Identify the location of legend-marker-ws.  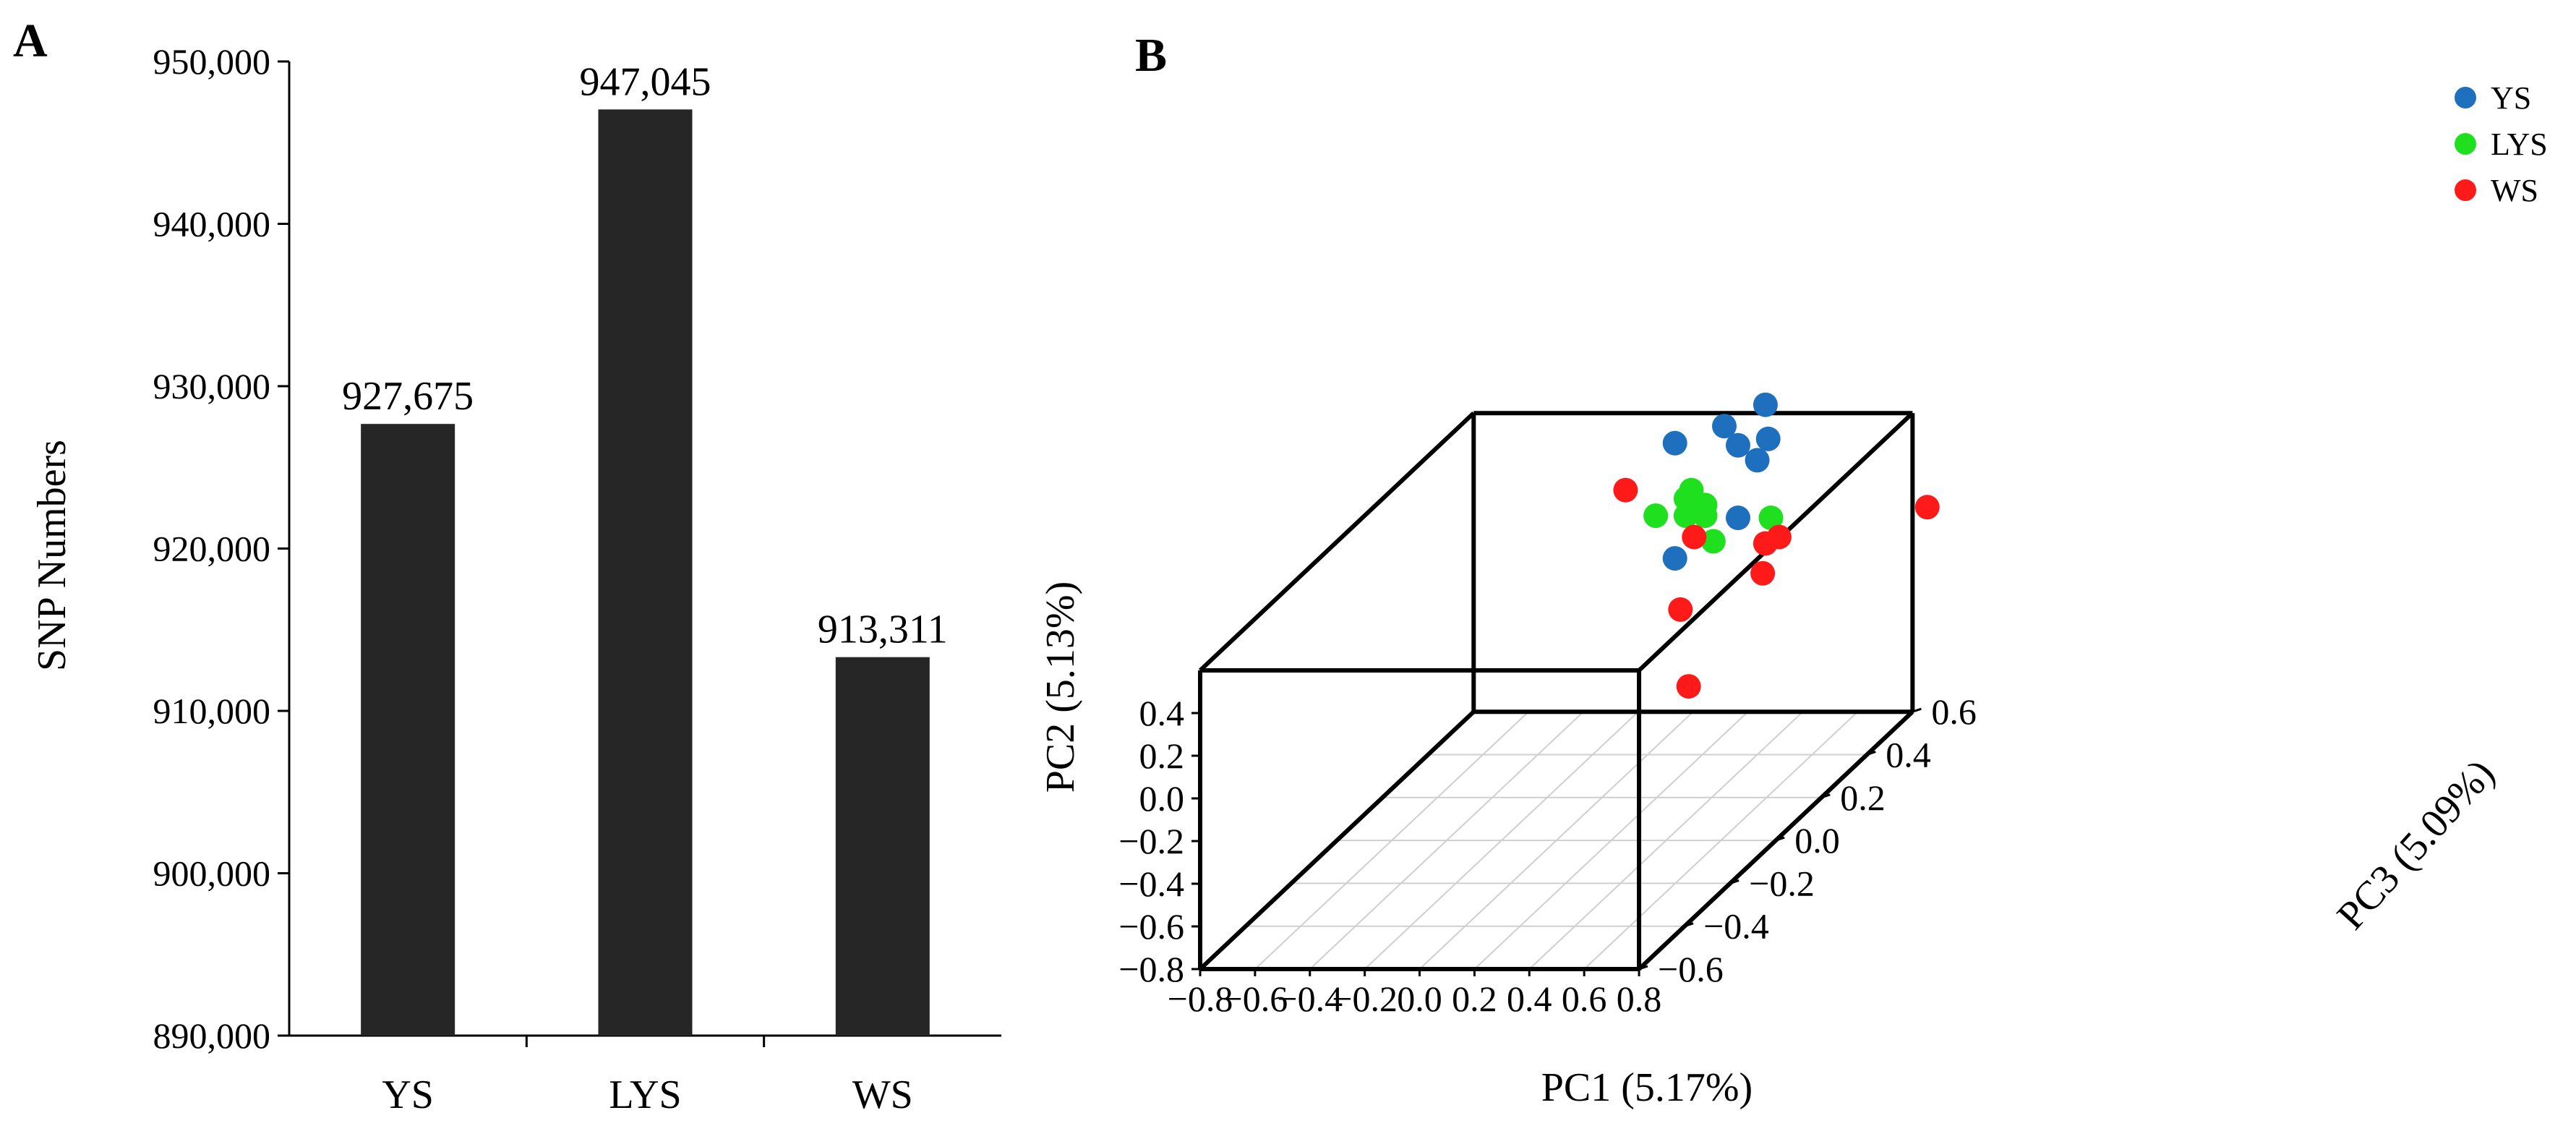
(2465, 190).